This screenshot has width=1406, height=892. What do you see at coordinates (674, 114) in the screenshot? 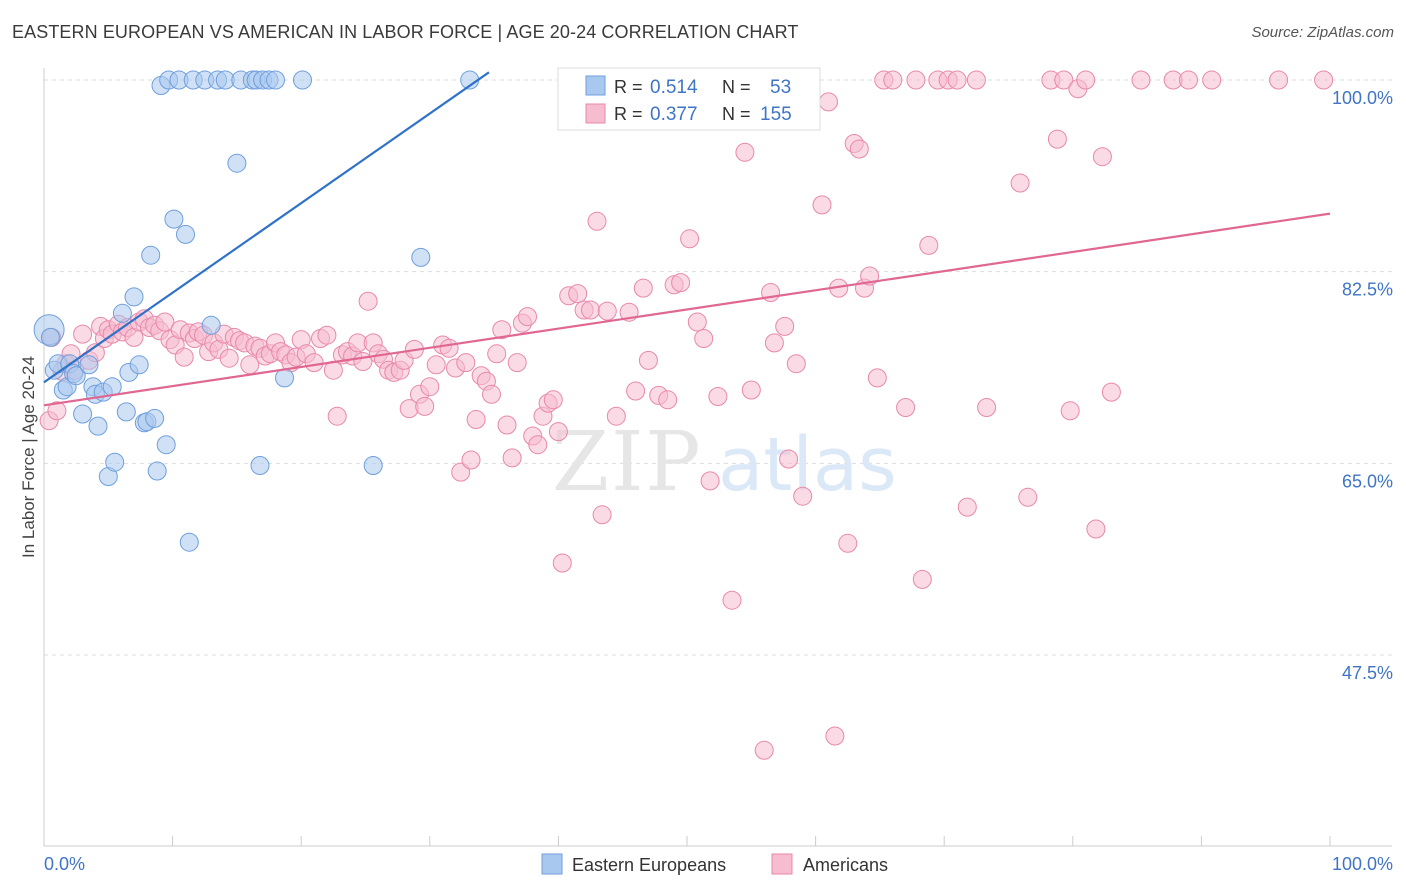
I see `legend-r-value-2: 0.377` at bounding box center [674, 114].